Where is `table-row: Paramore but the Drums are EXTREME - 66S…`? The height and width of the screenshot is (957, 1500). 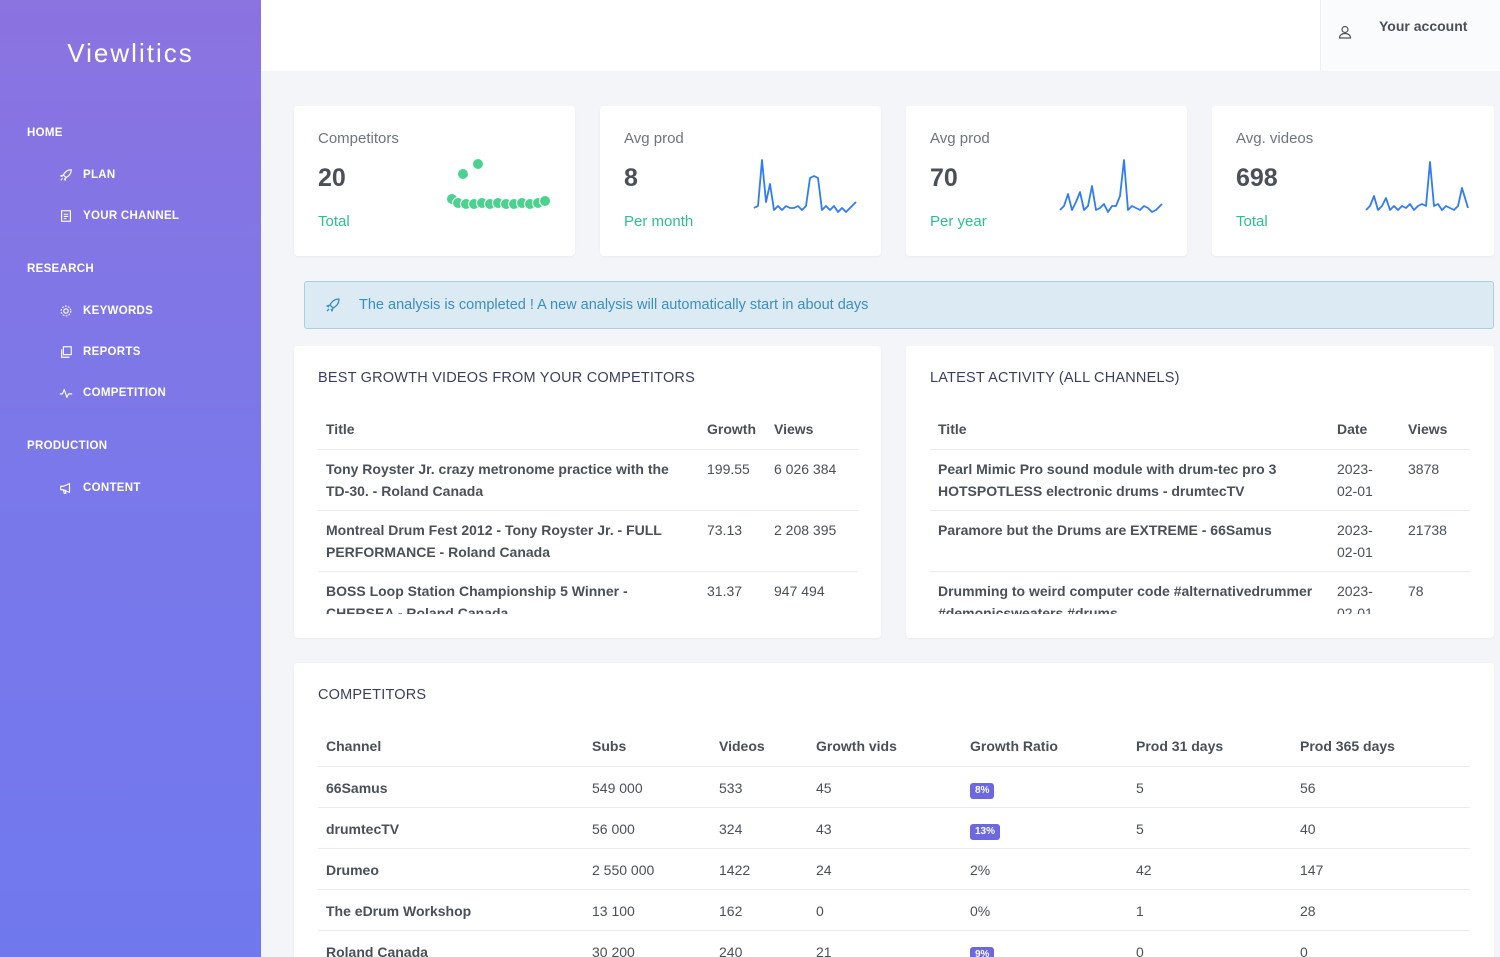
table-row: Paramore but the Drums are EXTREME - 66S… is located at coordinates (1200, 541).